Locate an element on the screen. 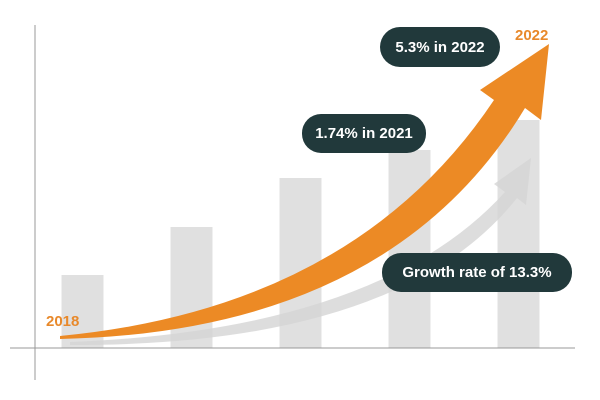 The height and width of the screenshot is (400, 600). callout-text: Growth rate of 13.3% is located at coordinates (476, 272).